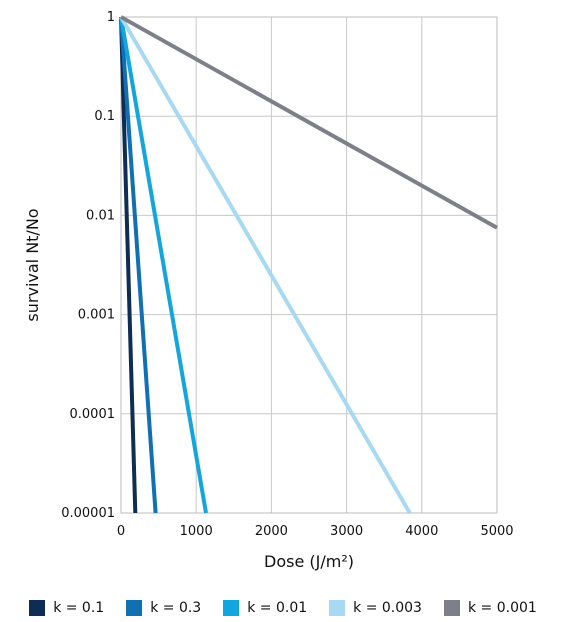 The image size is (566, 622). What do you see at coordinates (309, 561) in the screenshot?
I see `x-axis-label: Dose (J/m²)` at bounding box center [309, 561].